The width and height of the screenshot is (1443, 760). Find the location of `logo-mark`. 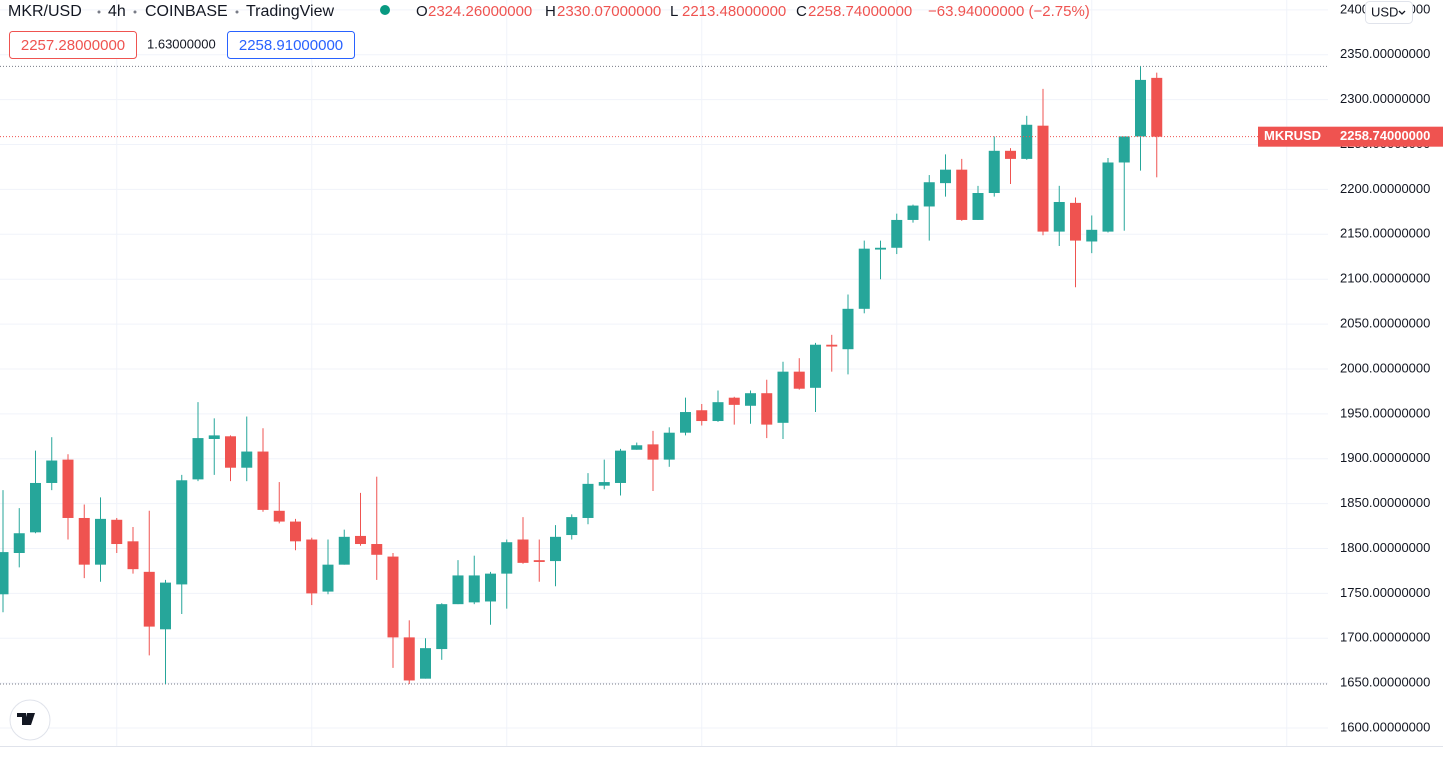

logo-mark is located at coordinates (26, 719).